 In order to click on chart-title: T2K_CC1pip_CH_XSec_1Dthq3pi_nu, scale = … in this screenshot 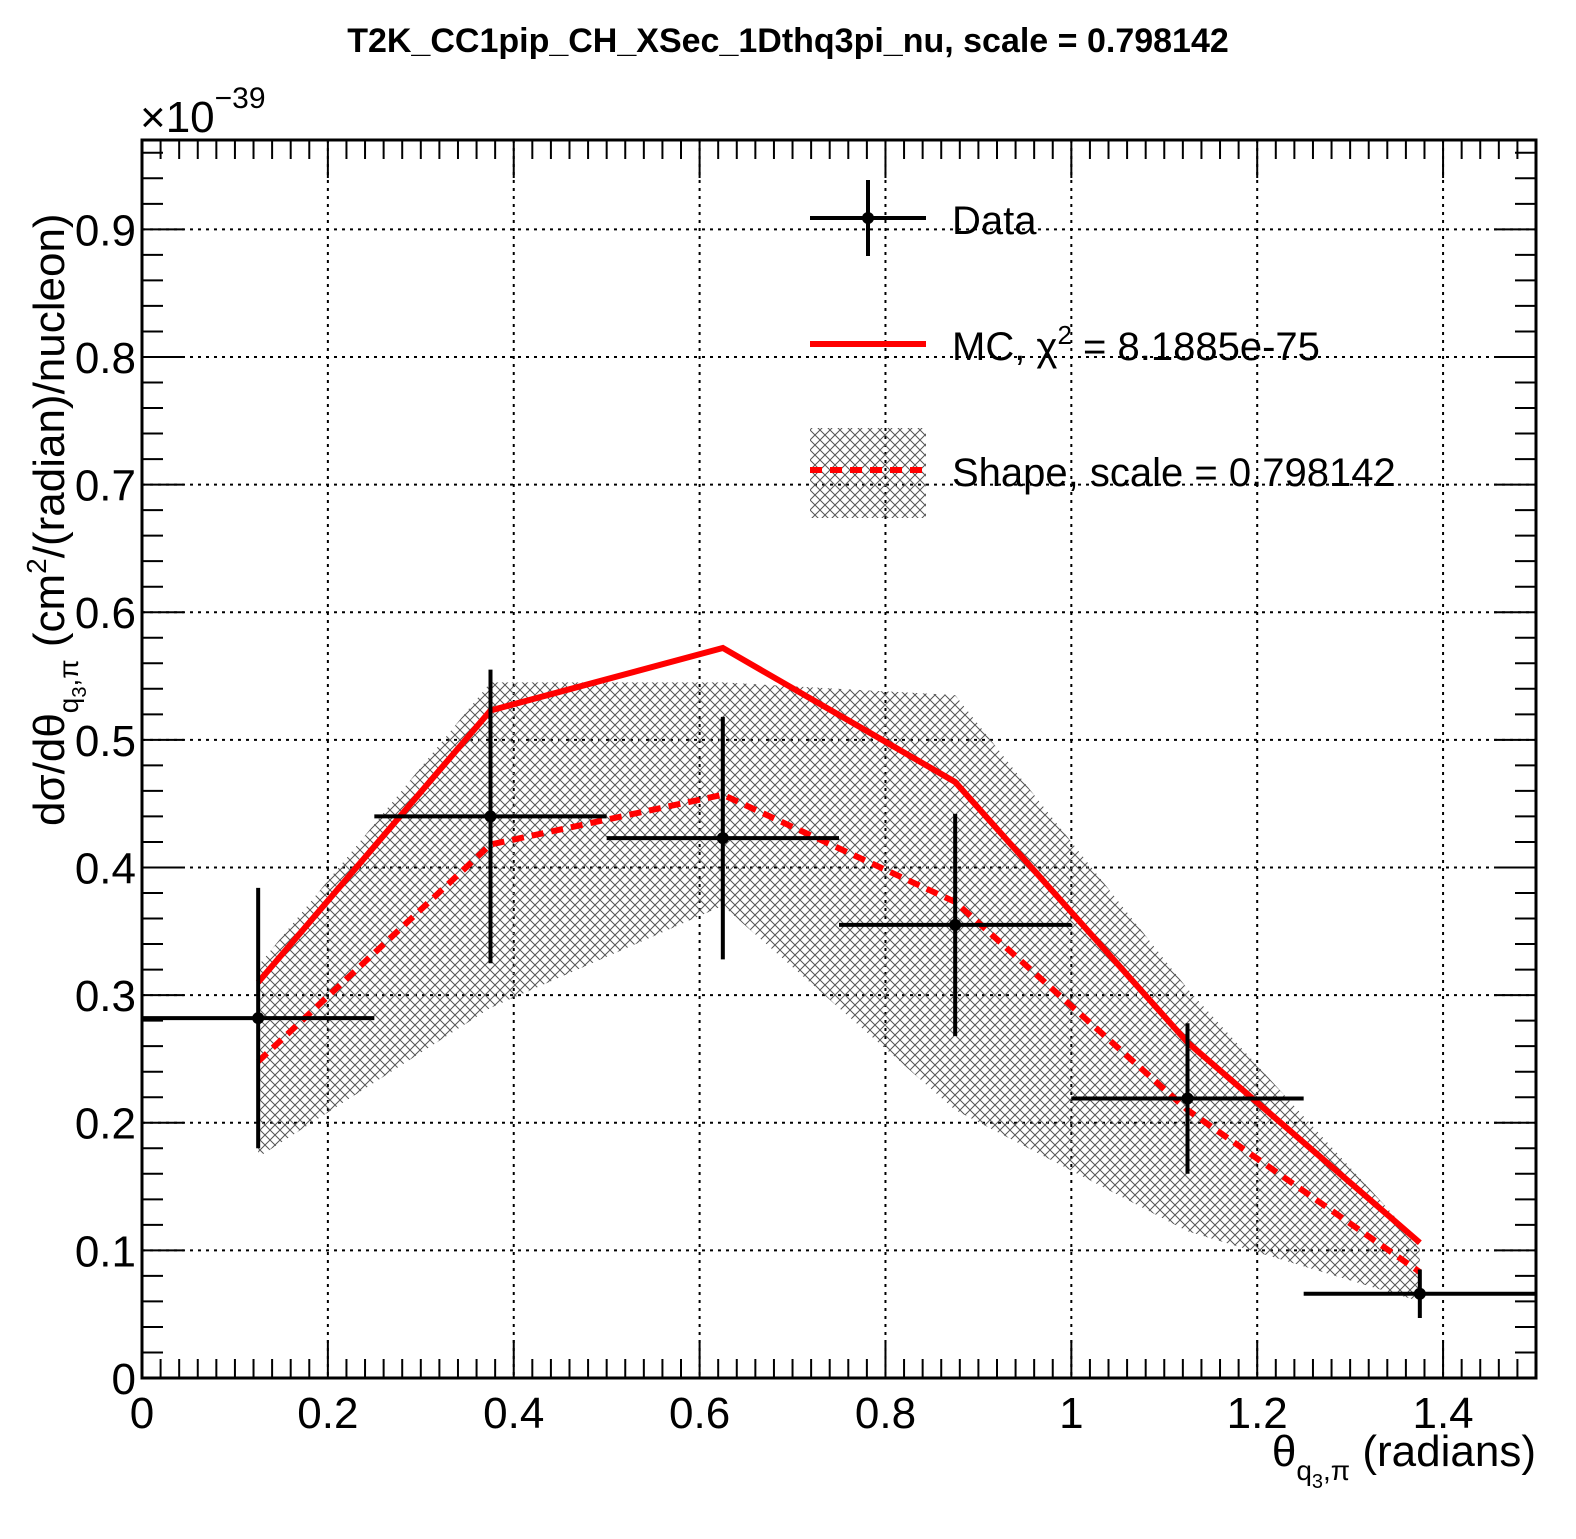, I will do `click(788, 41)`.